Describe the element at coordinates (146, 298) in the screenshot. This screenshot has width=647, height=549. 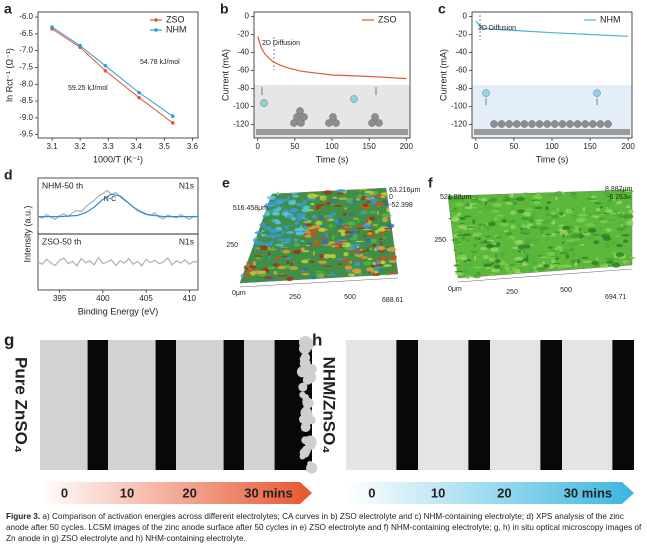
I see `x-tick-label: 405` at that location.